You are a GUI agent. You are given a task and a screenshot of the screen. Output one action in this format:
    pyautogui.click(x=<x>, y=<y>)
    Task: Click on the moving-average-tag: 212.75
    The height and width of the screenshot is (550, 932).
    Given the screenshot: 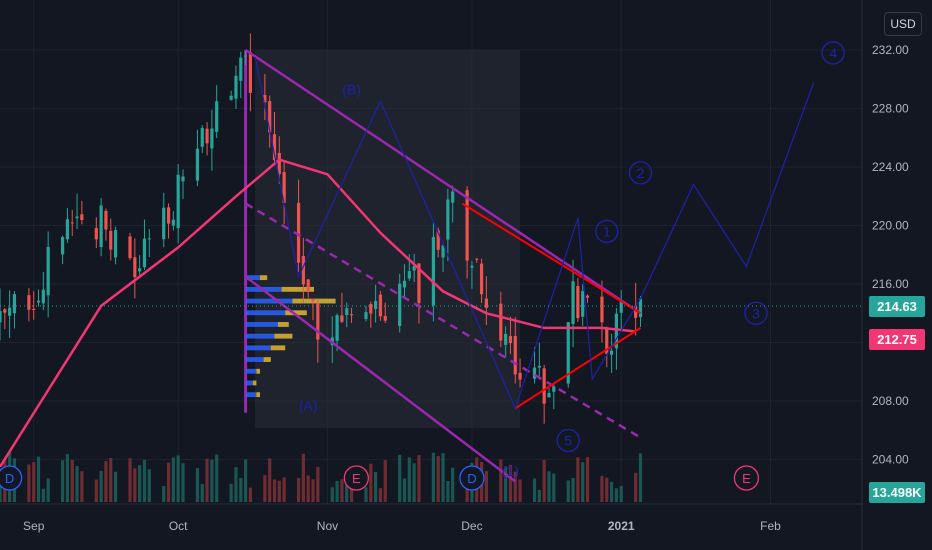 What is the action you would take?
    pyautogui.click(x=897, y=339)
    